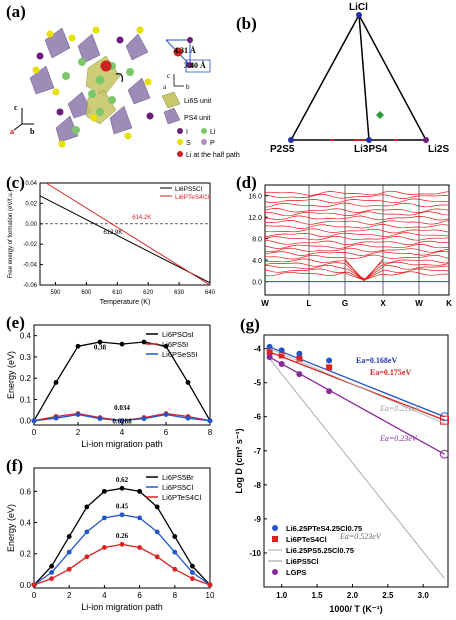 The width and height of the screenshot is (456, 620). What do you see at coordinates (182, 497) in the screenshot?
I see `legend-label-2: Li6PTeS4Cl` at bounding box center [182, 497].